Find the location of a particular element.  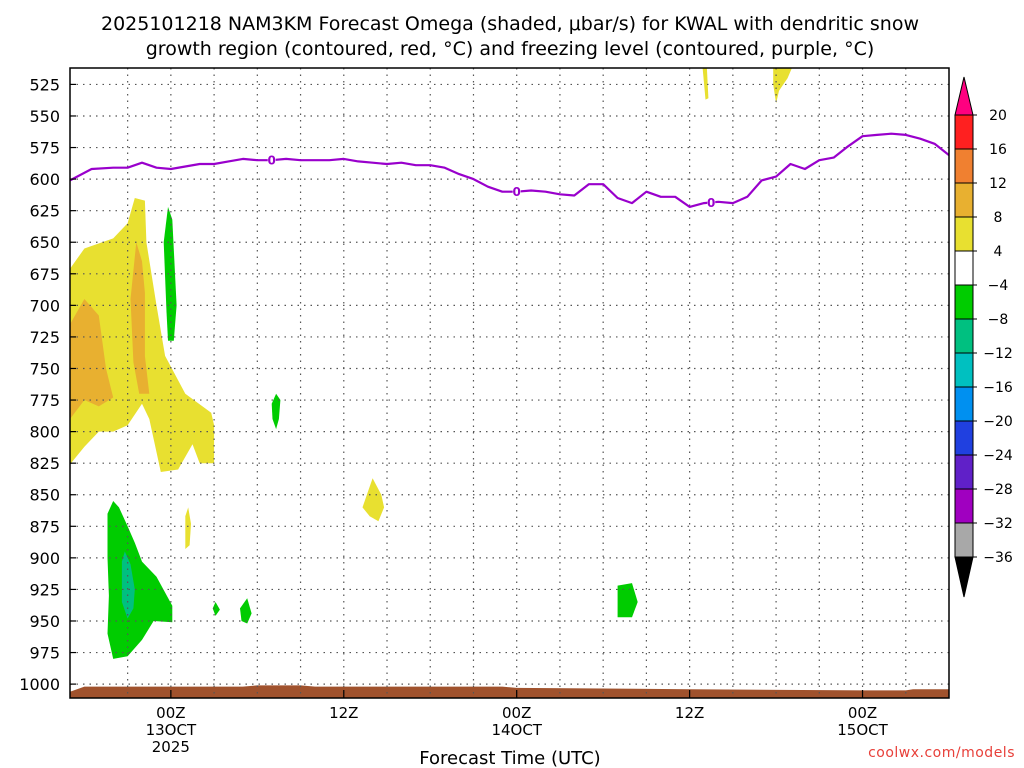

colorbar-label: −12 is located at coordinates (998, 354).